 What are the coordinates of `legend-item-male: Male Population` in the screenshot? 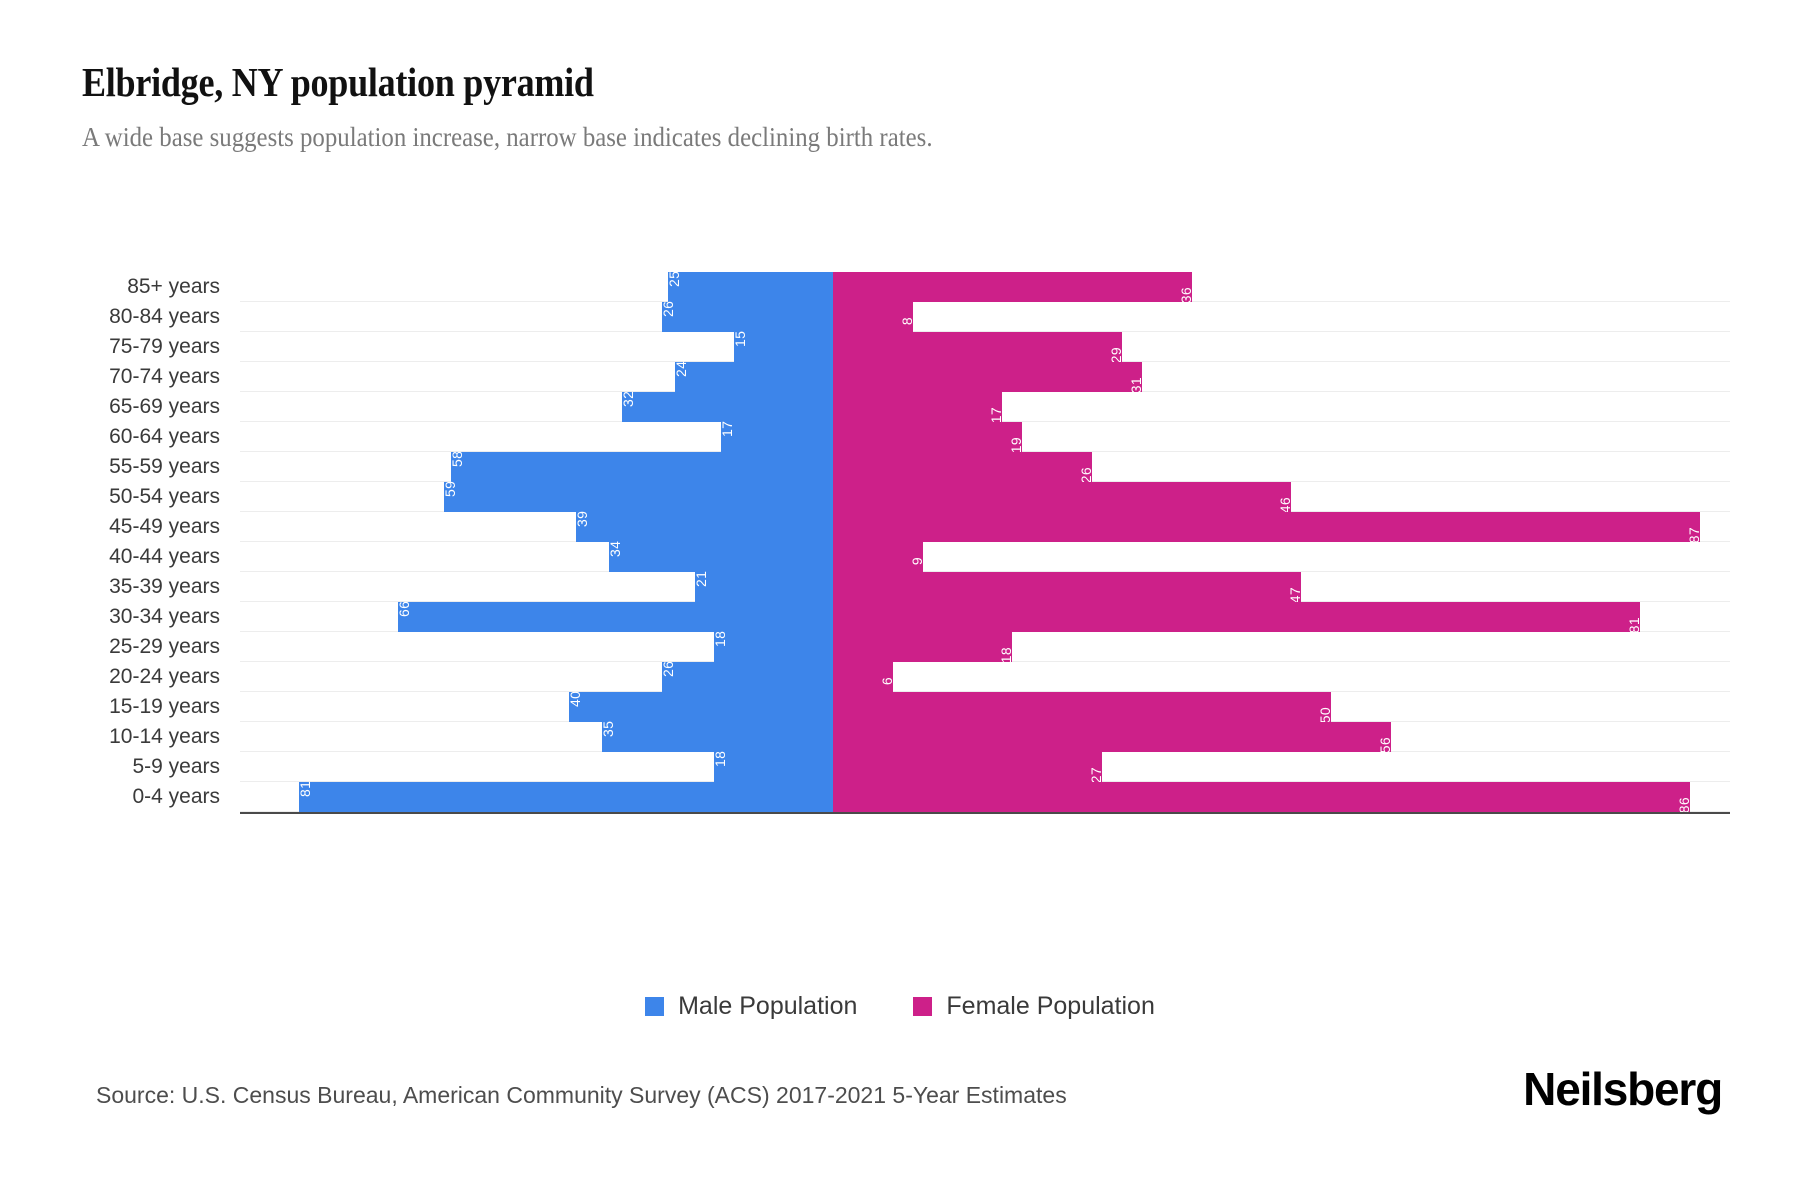 It's located at (751, 1006).